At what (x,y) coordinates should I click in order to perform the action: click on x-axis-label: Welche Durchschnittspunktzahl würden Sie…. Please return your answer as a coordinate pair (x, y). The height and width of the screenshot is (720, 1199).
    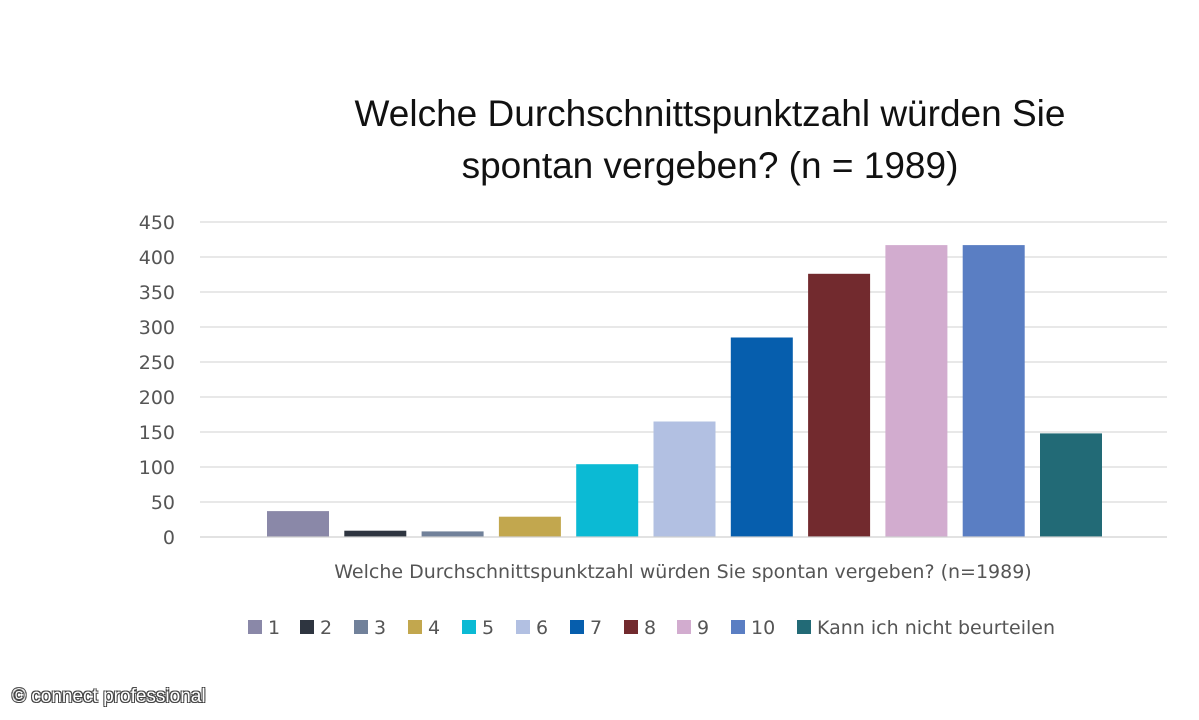
    Looking at the image, I should click on (682, 572).